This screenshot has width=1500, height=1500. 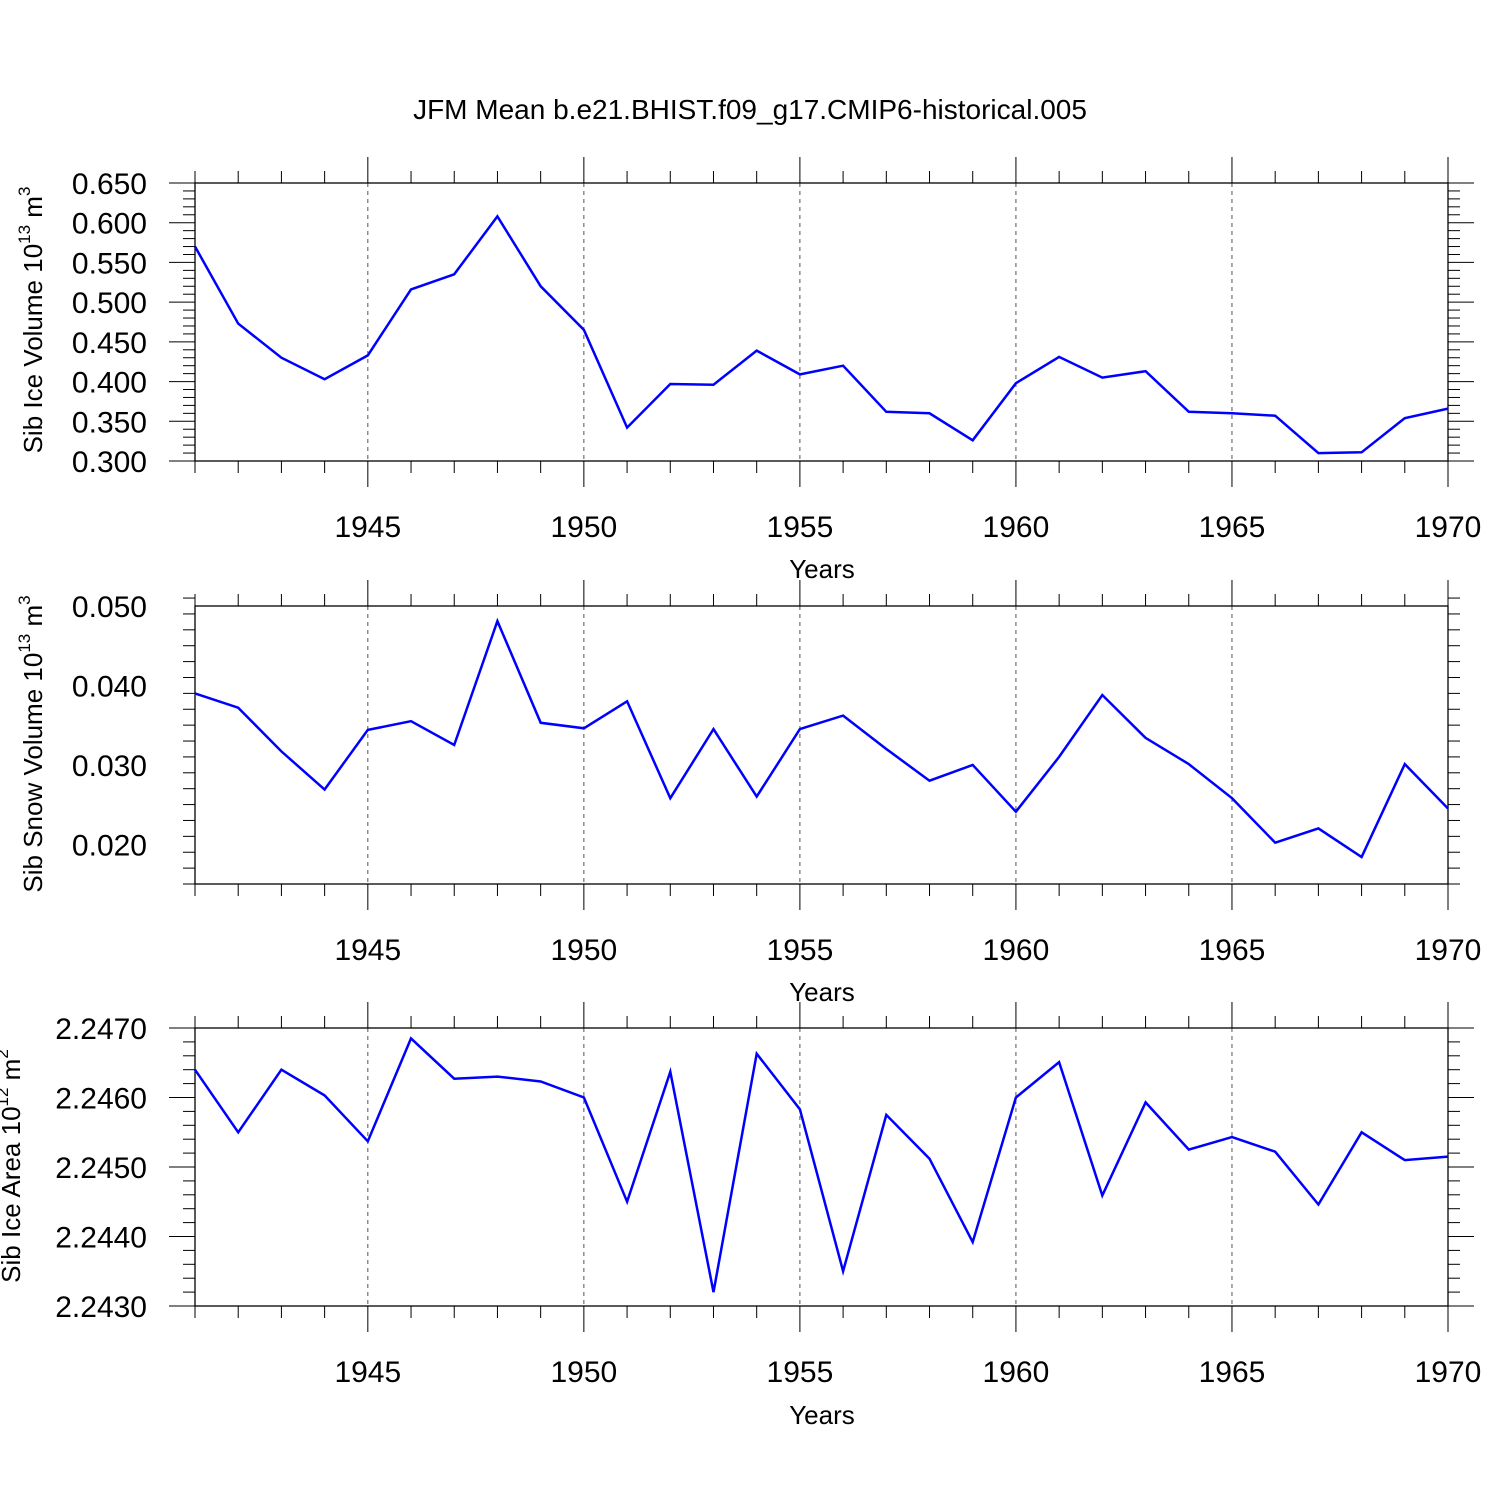 I want to click on y-axis-label: Sib Snow Volume 1013 m3, so click(x=31, y=743).